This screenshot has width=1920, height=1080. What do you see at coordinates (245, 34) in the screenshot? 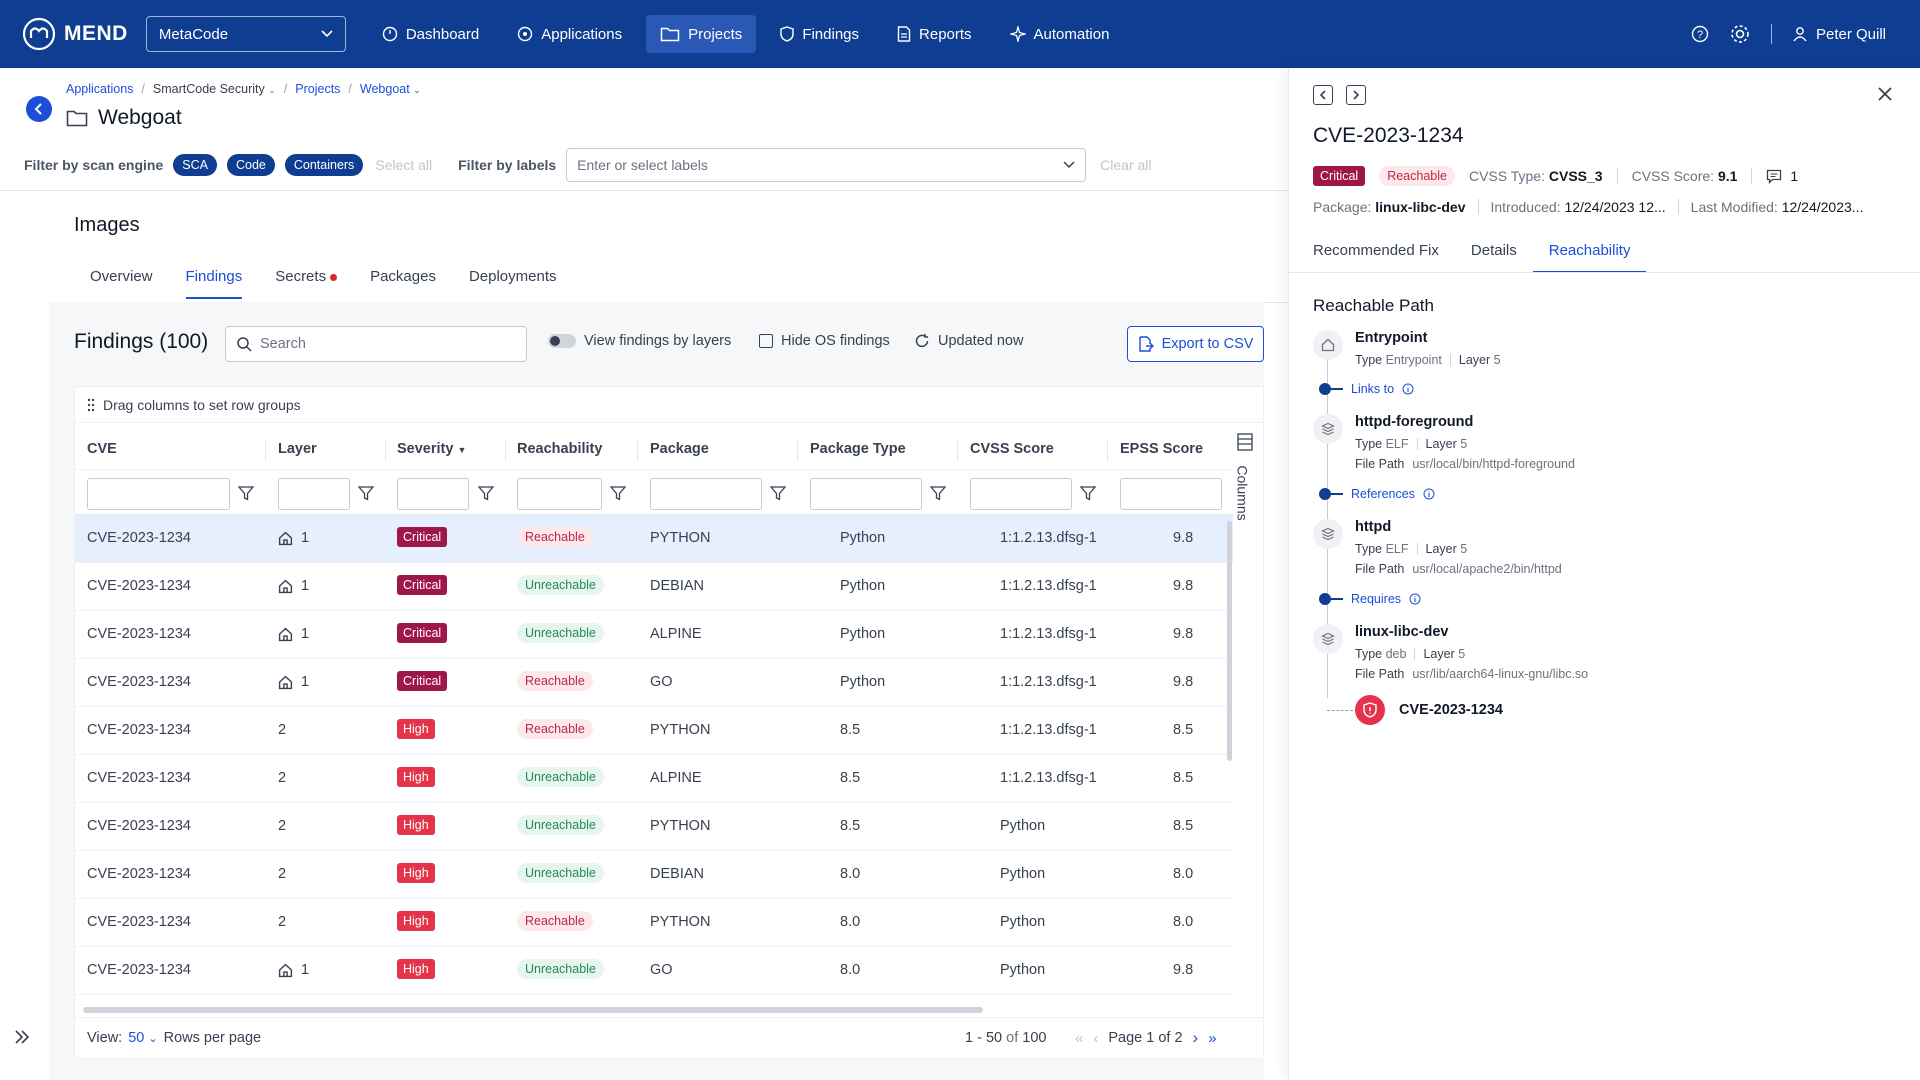
I see `organization-select: MetaCode` at bounding box center [245, 34].